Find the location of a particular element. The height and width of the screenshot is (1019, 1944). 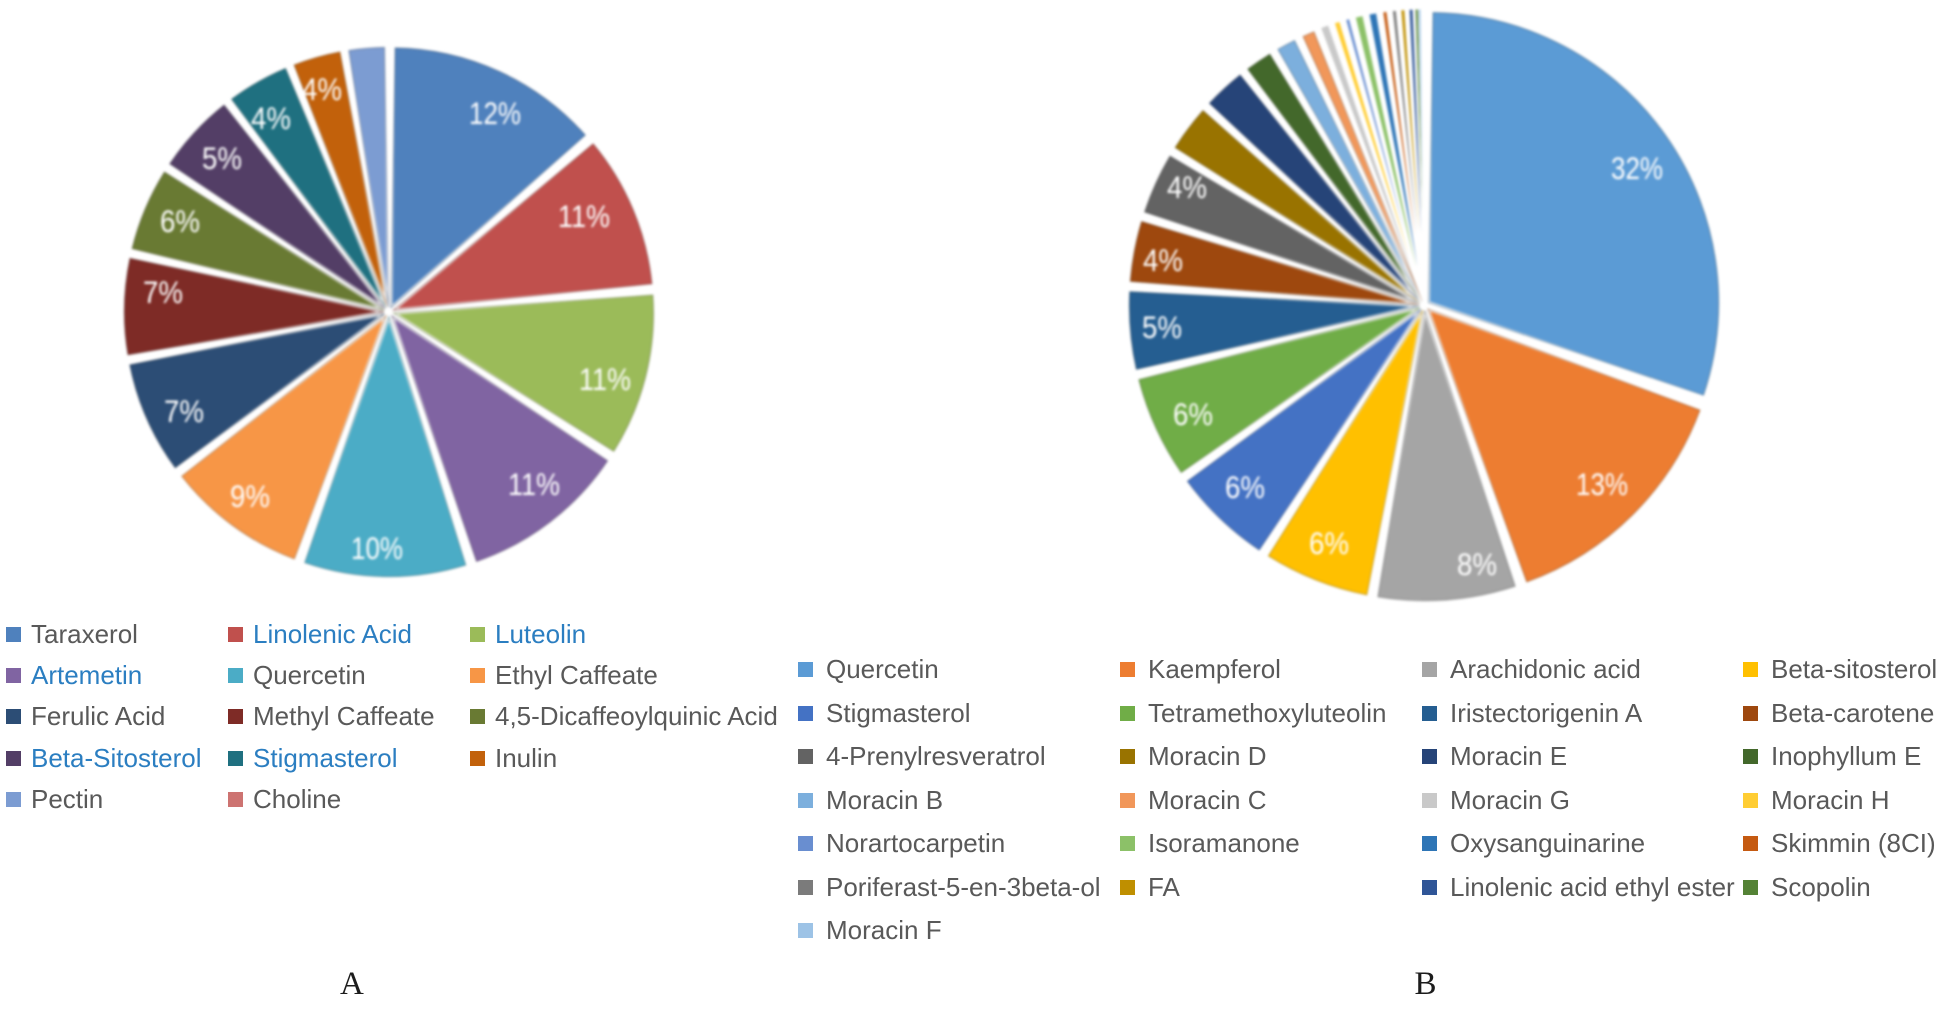

svg-text: 13% is located at coordinates (1602, 484).